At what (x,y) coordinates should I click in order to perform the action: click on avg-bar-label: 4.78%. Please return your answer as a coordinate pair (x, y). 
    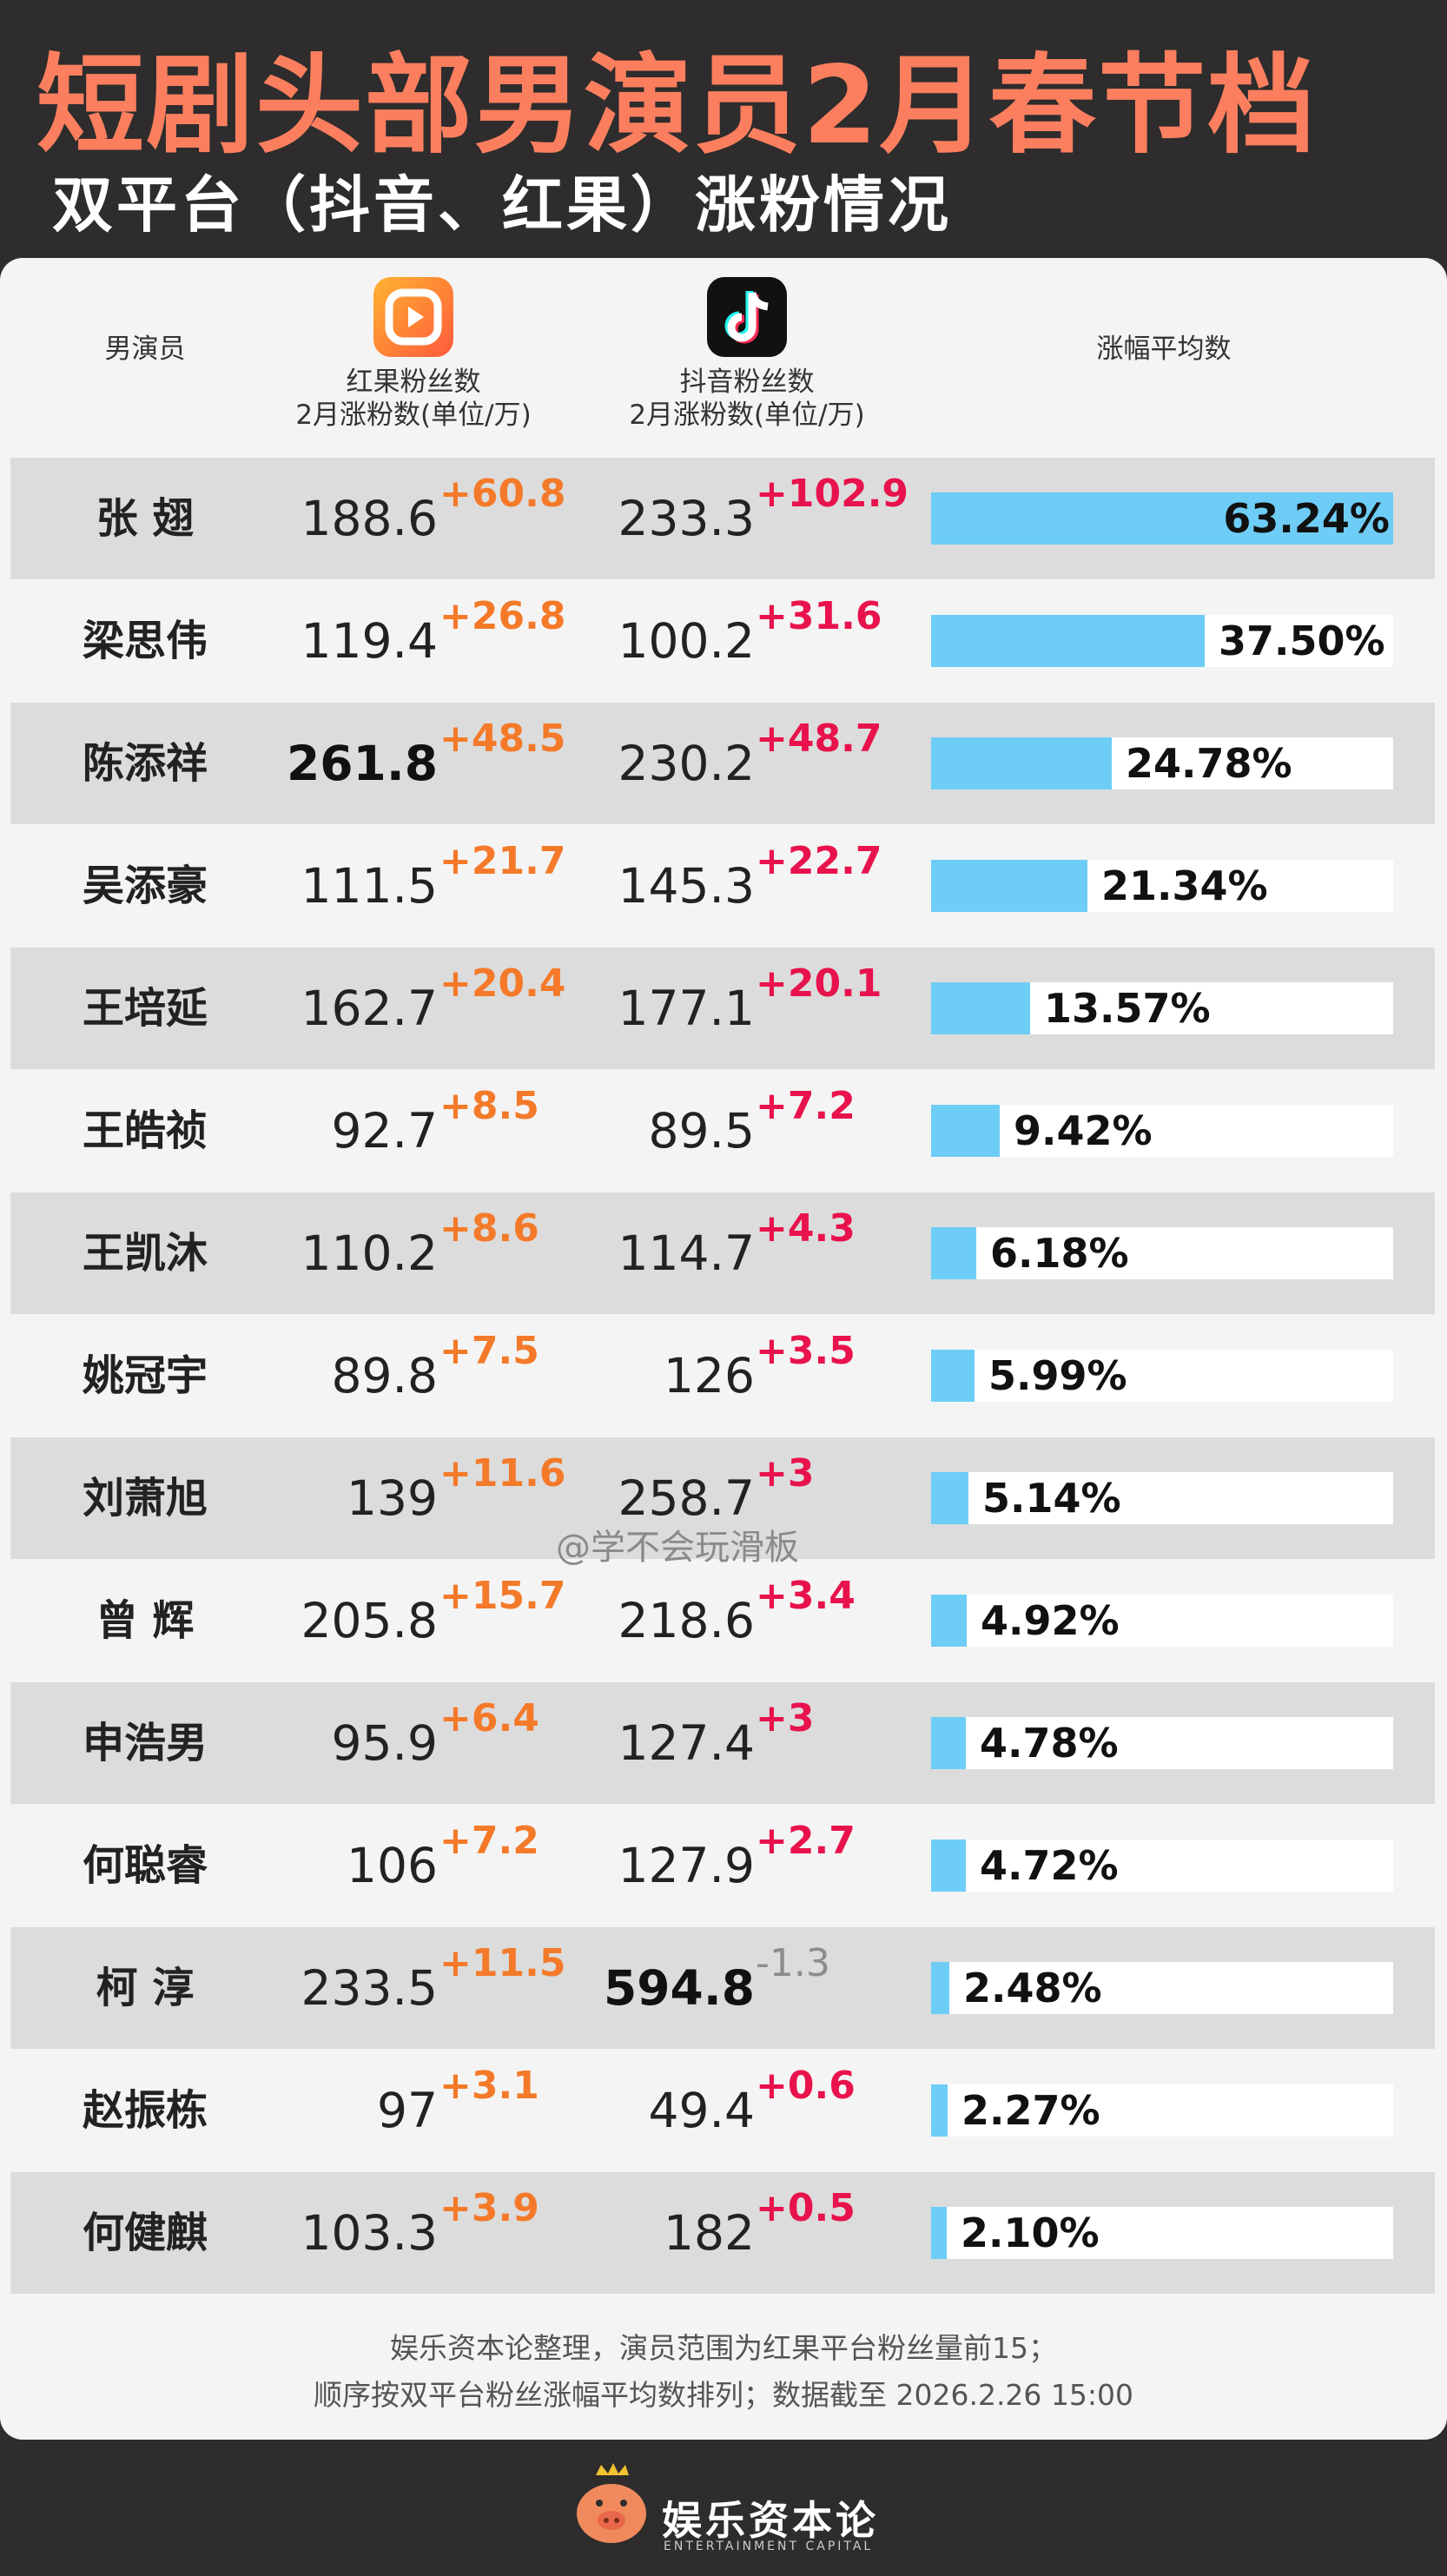
    Looking at the image, I should click on (1049, 1743).